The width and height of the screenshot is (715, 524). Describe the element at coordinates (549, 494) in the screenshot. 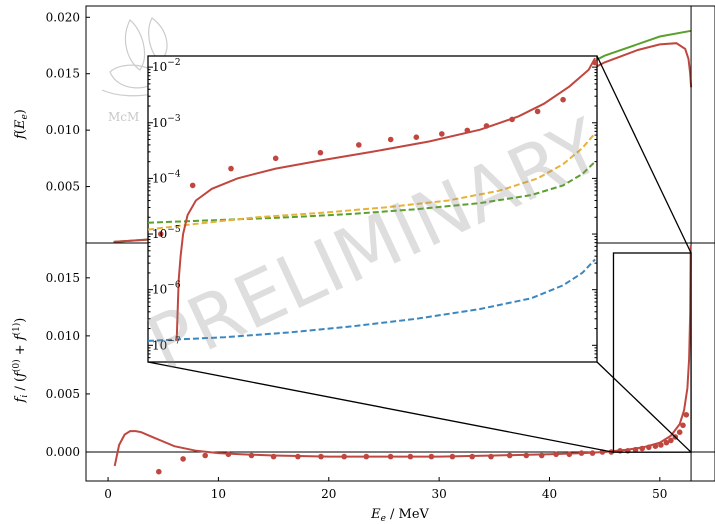

I see `bottom-x-tick-label: 40` at that location.